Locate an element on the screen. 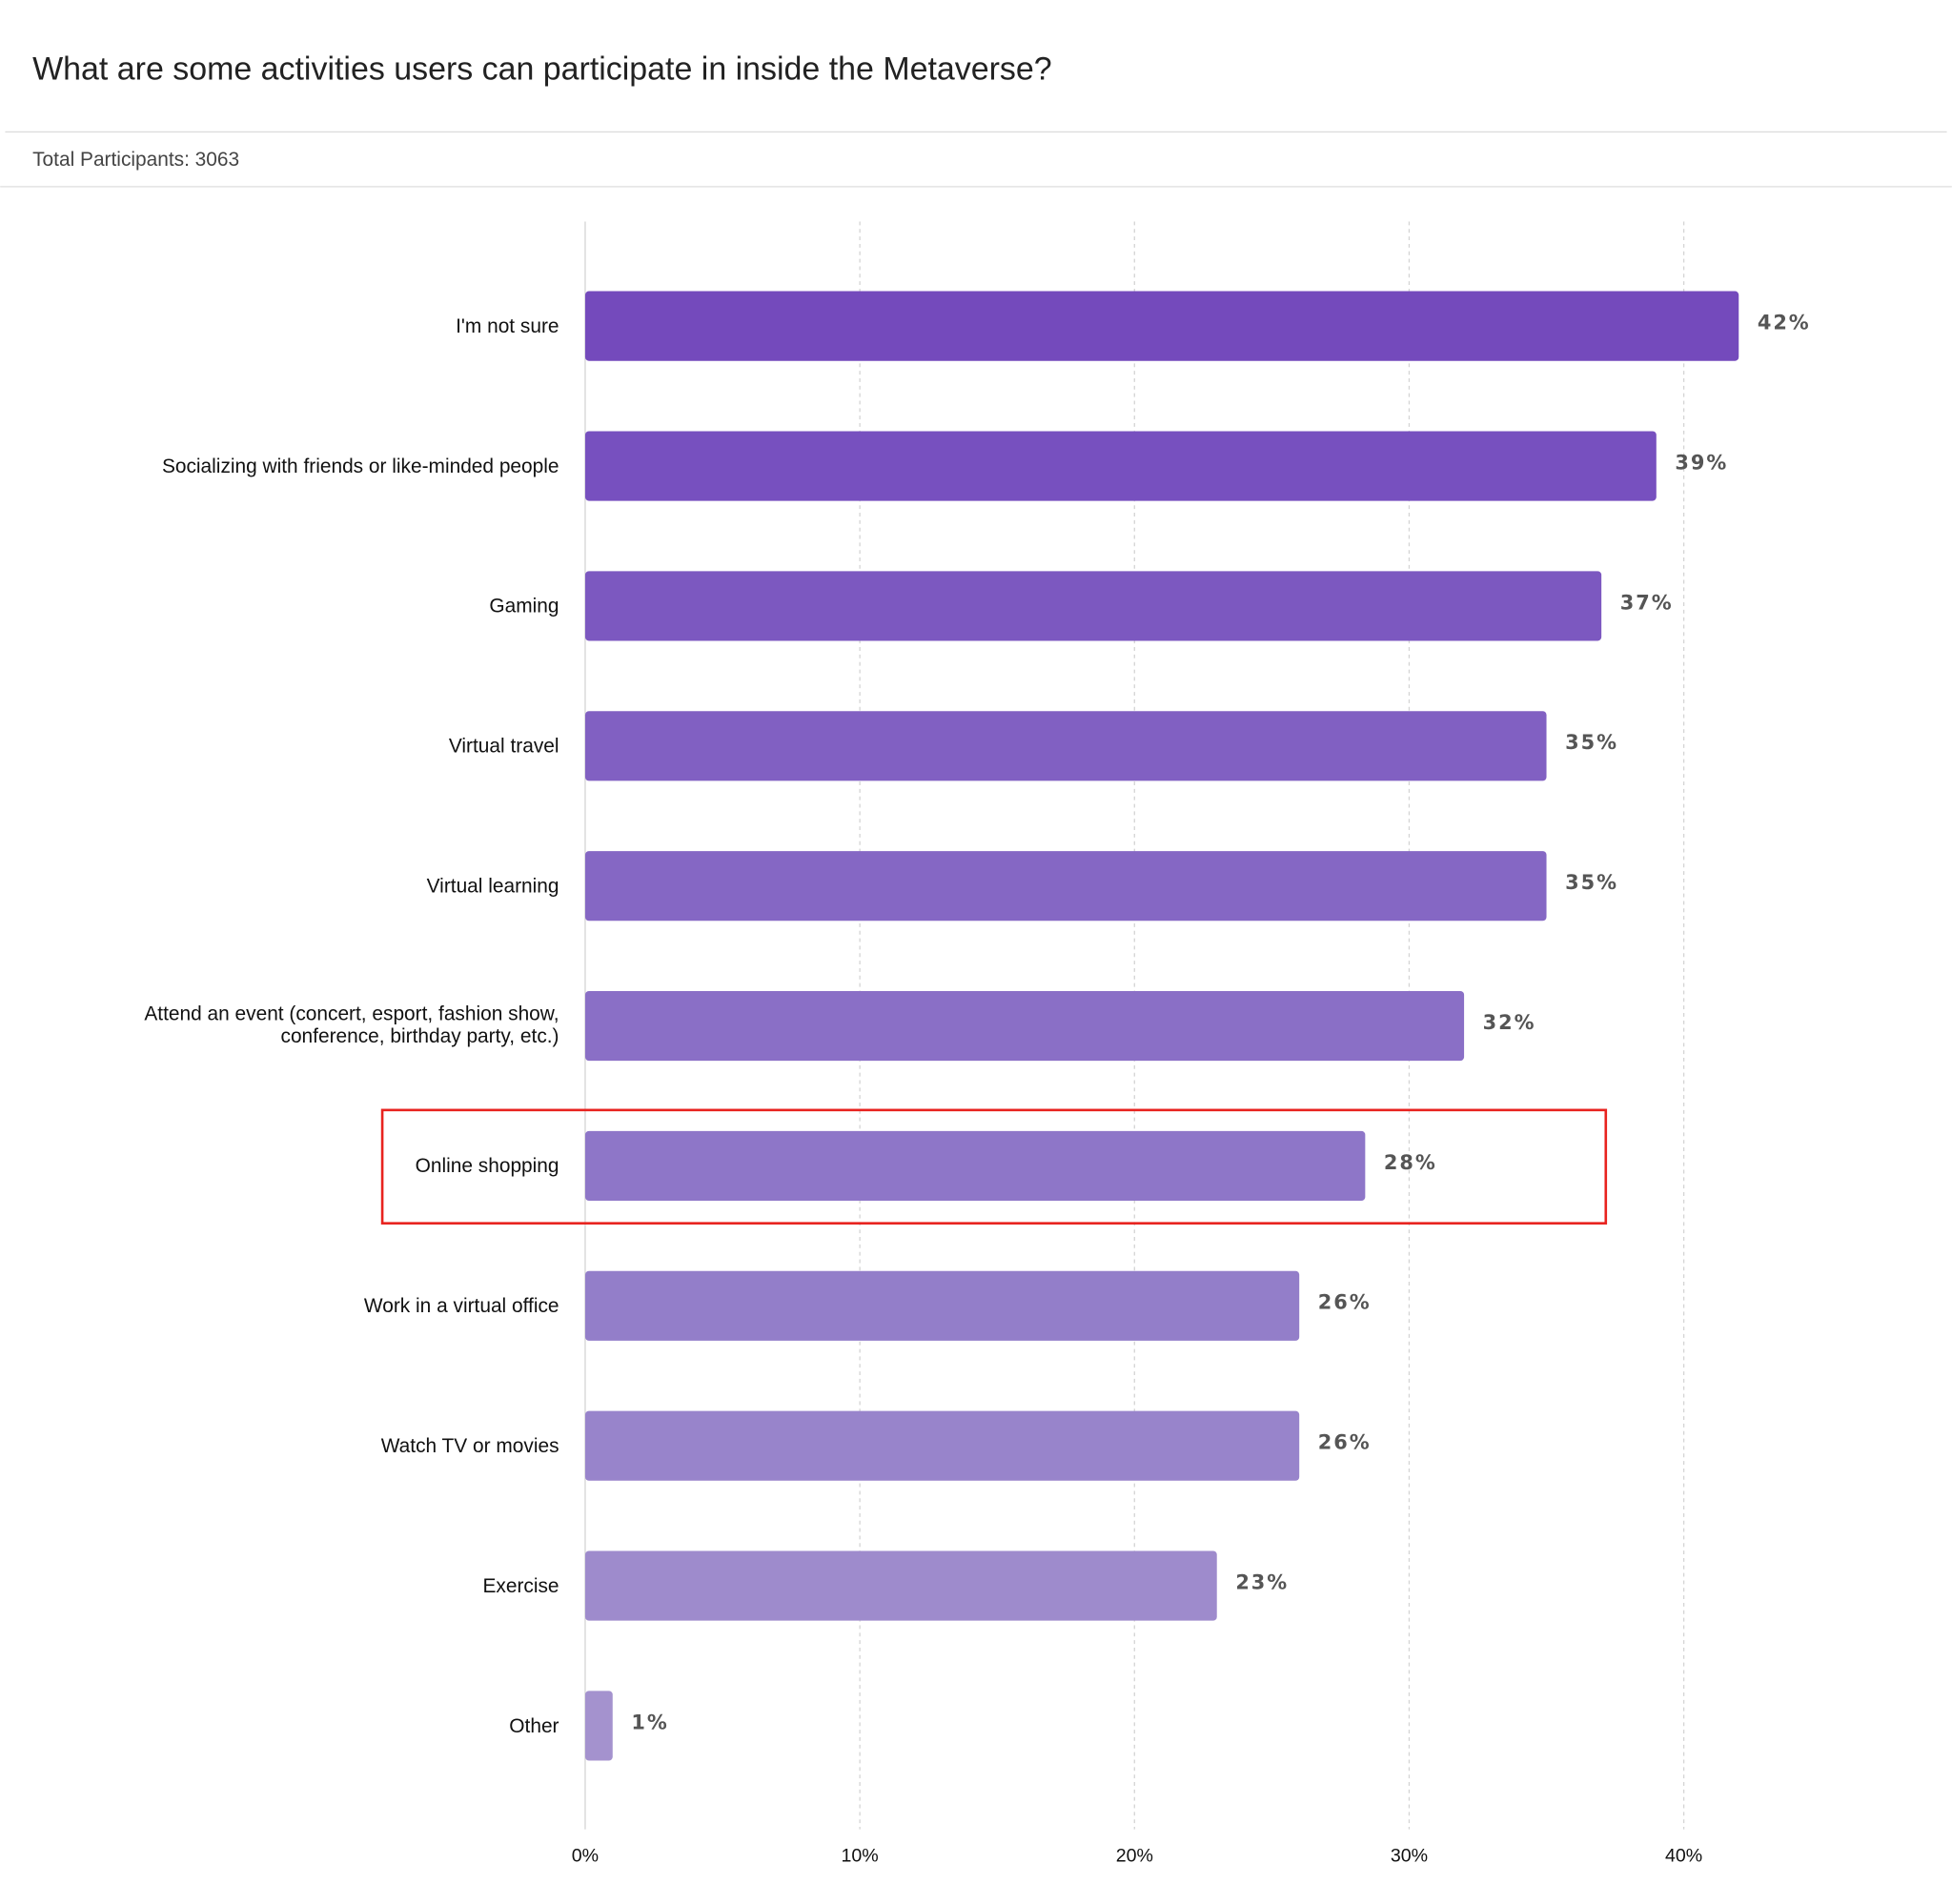  x-tick-label: 10% is located at coordinates (861, 1856).